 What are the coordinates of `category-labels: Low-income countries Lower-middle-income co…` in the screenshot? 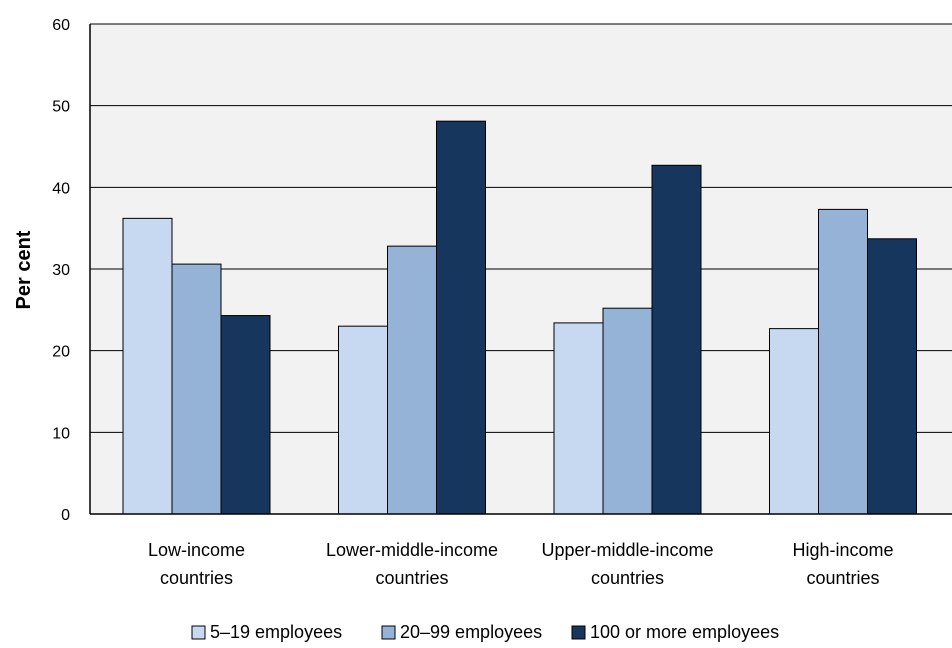 It's located at (521, 564).